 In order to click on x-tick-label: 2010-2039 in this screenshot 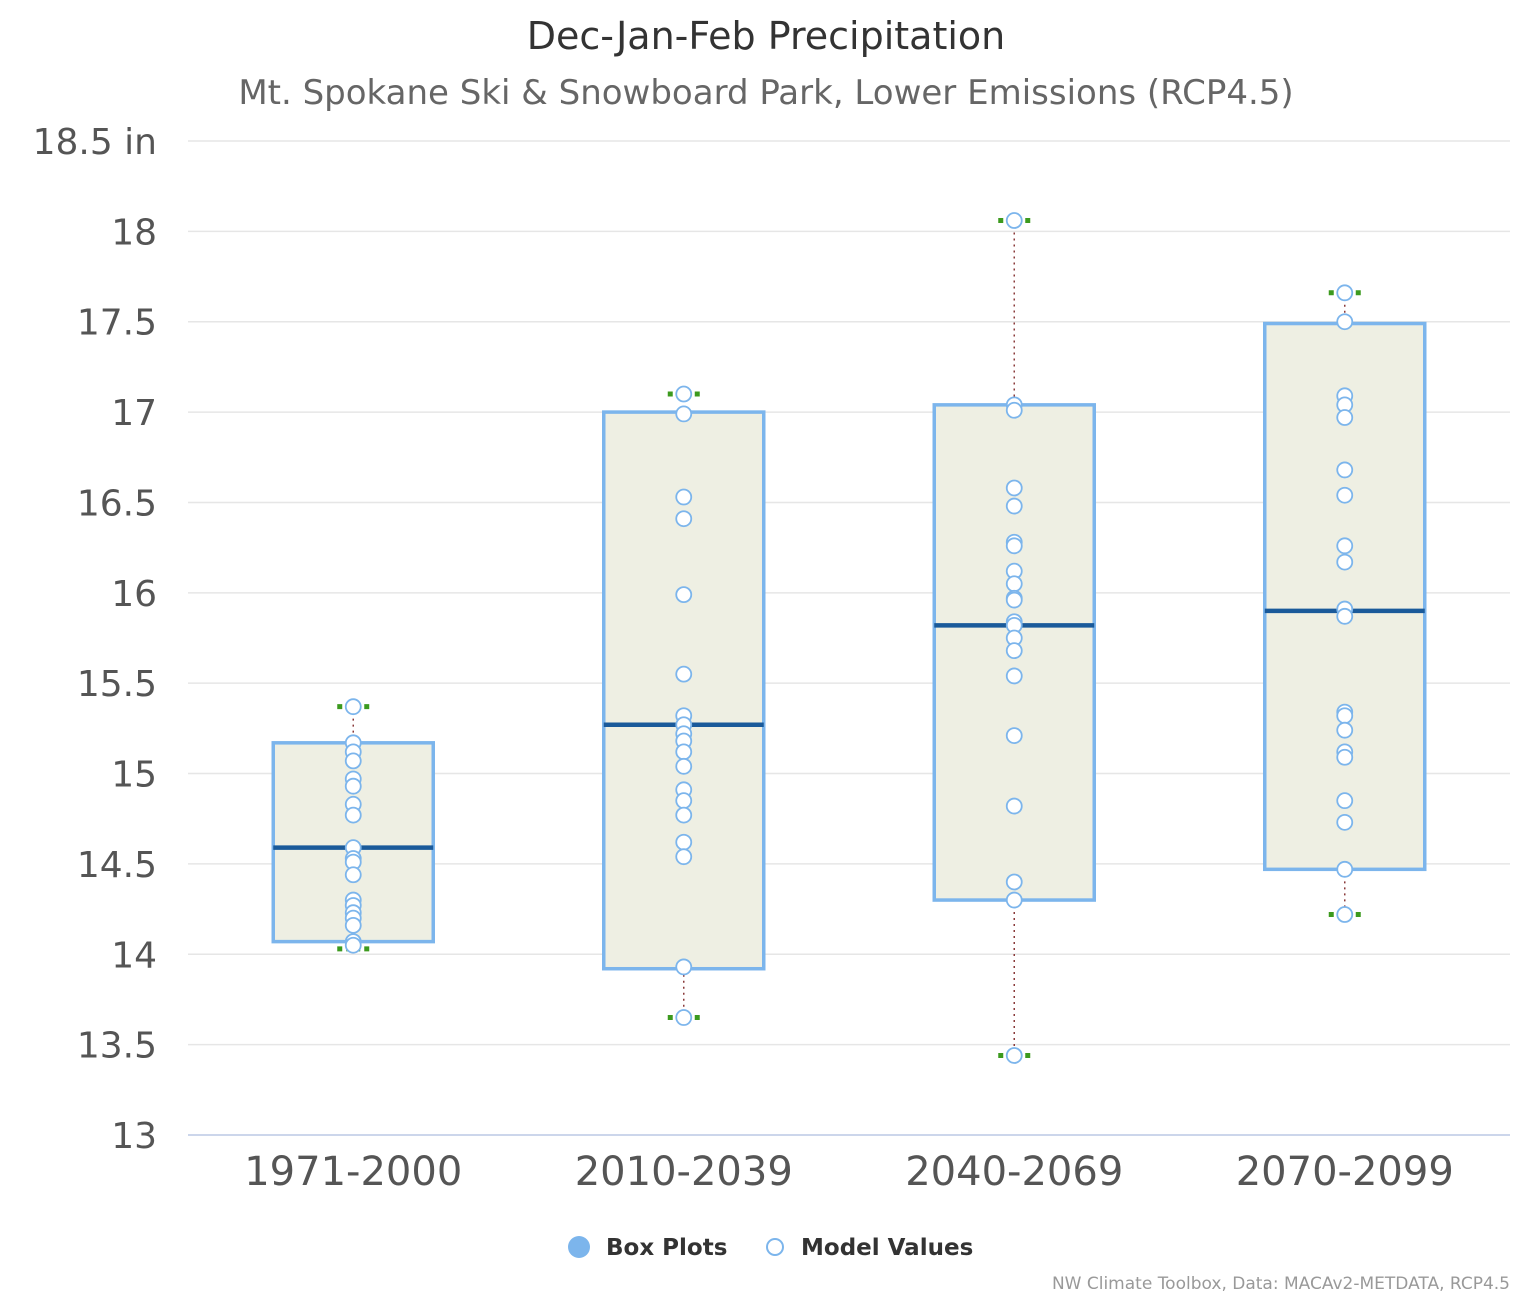, I will do `click(684, 1172)`.